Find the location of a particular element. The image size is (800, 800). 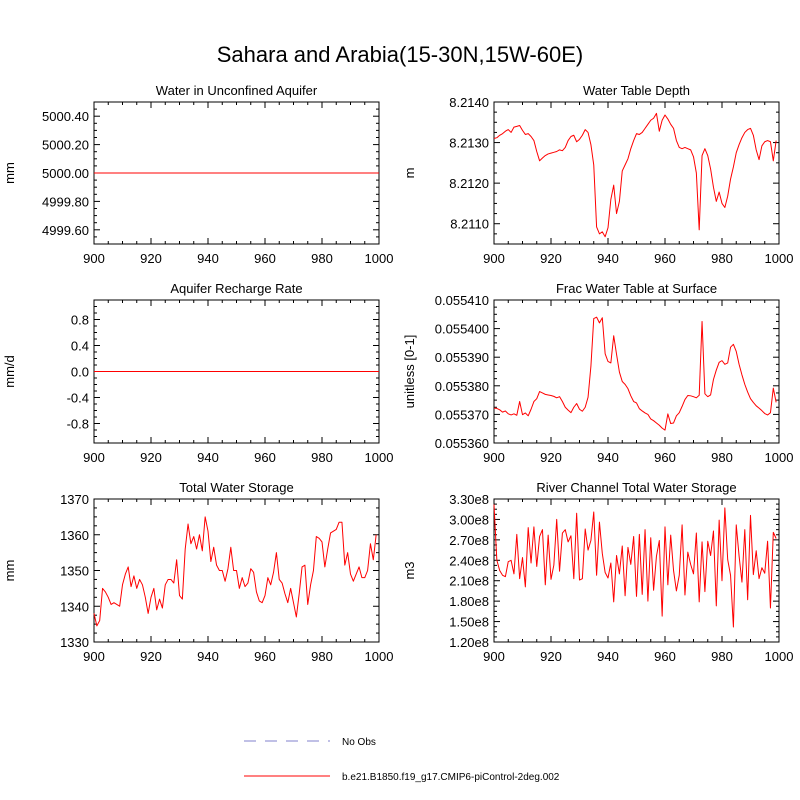

panel-4-ytick-label: 0.055360 is located at coordinates (462, 443).